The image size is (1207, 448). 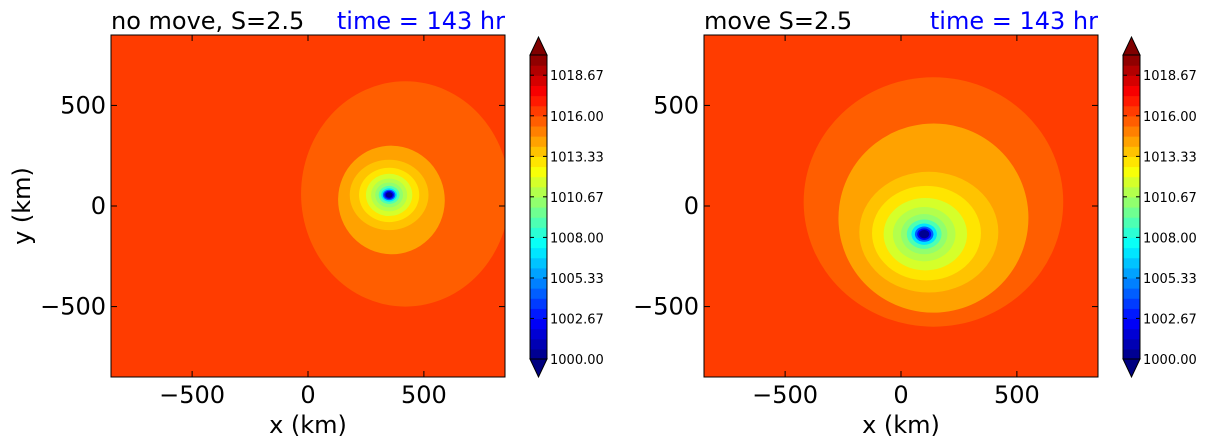 What do you see at coordinates (538, 368) in the screenshot?
I see `colorbar-extend-min` at bounding box center [538, 368].